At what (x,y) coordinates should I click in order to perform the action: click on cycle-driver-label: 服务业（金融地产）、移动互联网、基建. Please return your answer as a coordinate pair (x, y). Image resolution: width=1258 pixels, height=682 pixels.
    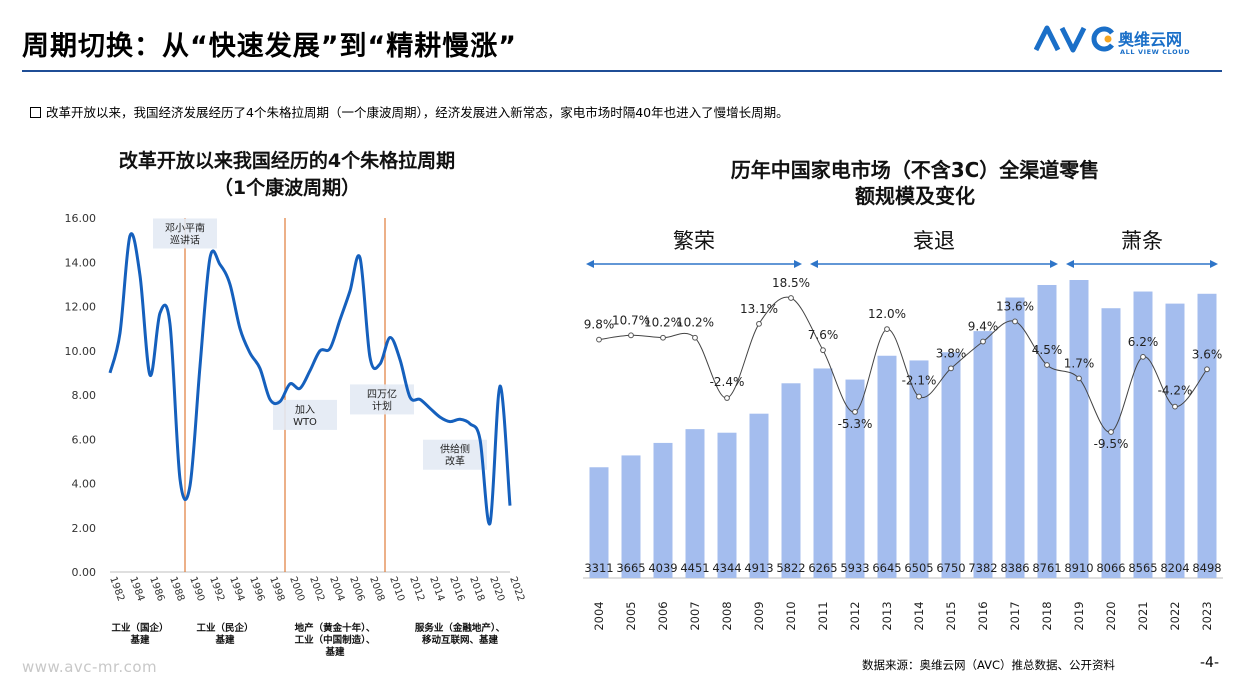
    Looking at the image, I should click on (460, 634).